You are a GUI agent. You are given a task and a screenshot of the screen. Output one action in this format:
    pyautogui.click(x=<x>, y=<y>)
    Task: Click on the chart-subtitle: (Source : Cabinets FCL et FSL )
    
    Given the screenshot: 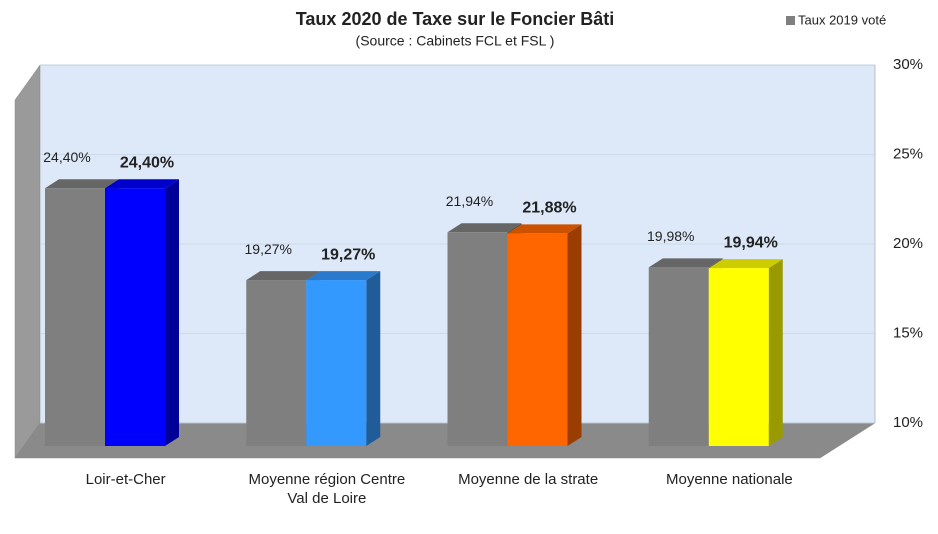 What is the action you would take?
    pyautogui.click(x=455, y=41)
    